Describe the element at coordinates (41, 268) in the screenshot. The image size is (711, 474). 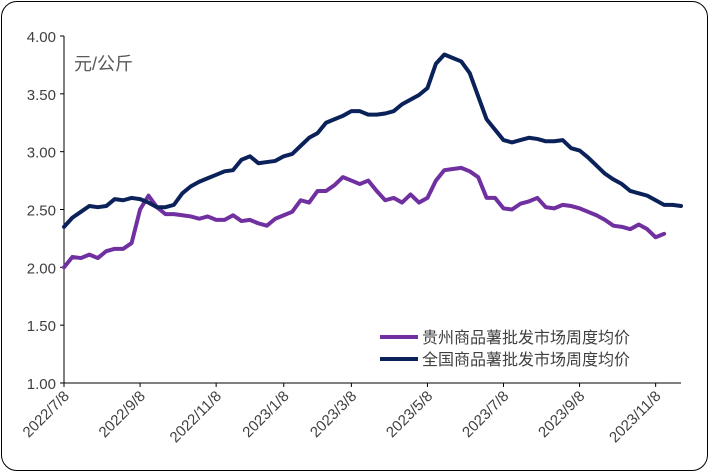
I see `y-tick-label: 2.00` at that location.